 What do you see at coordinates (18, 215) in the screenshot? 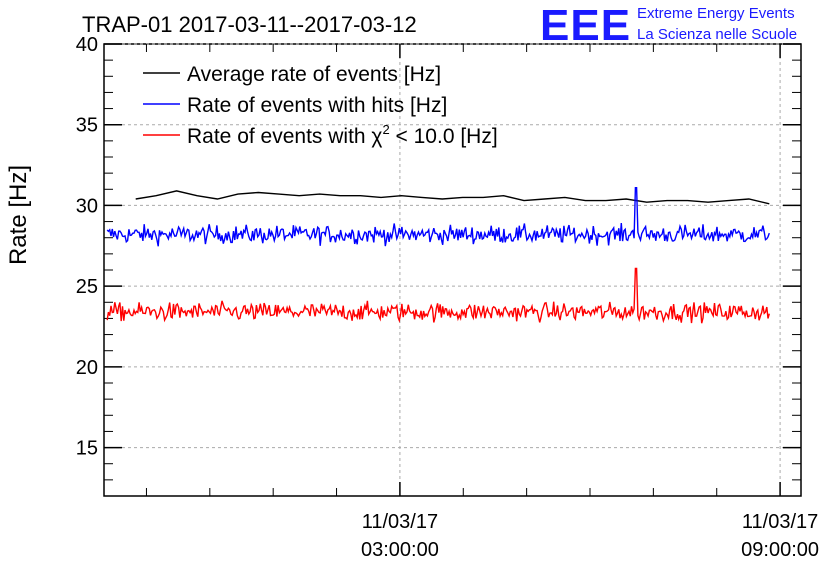
I see `y-axis-label: Rate [Hz]` at bounding box center [18, 215].